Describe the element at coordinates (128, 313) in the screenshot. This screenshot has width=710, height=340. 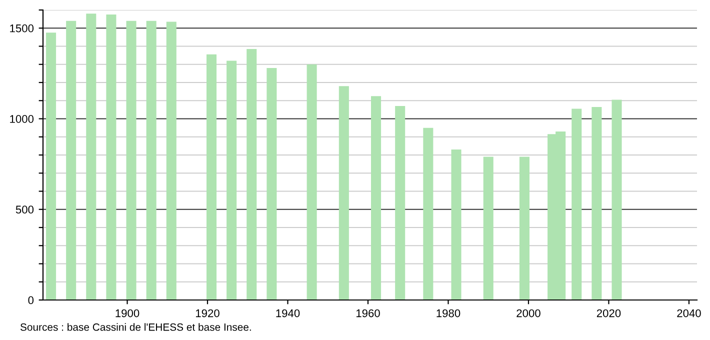
I see `x-tick-label: 1900` at that location.